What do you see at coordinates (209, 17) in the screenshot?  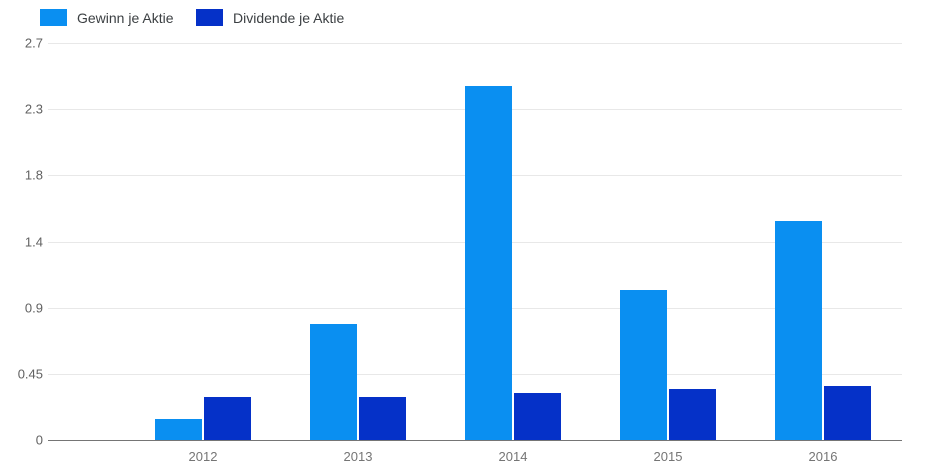 I see `legend-swatch-dividende-icon` at bounding box center [209, 17].